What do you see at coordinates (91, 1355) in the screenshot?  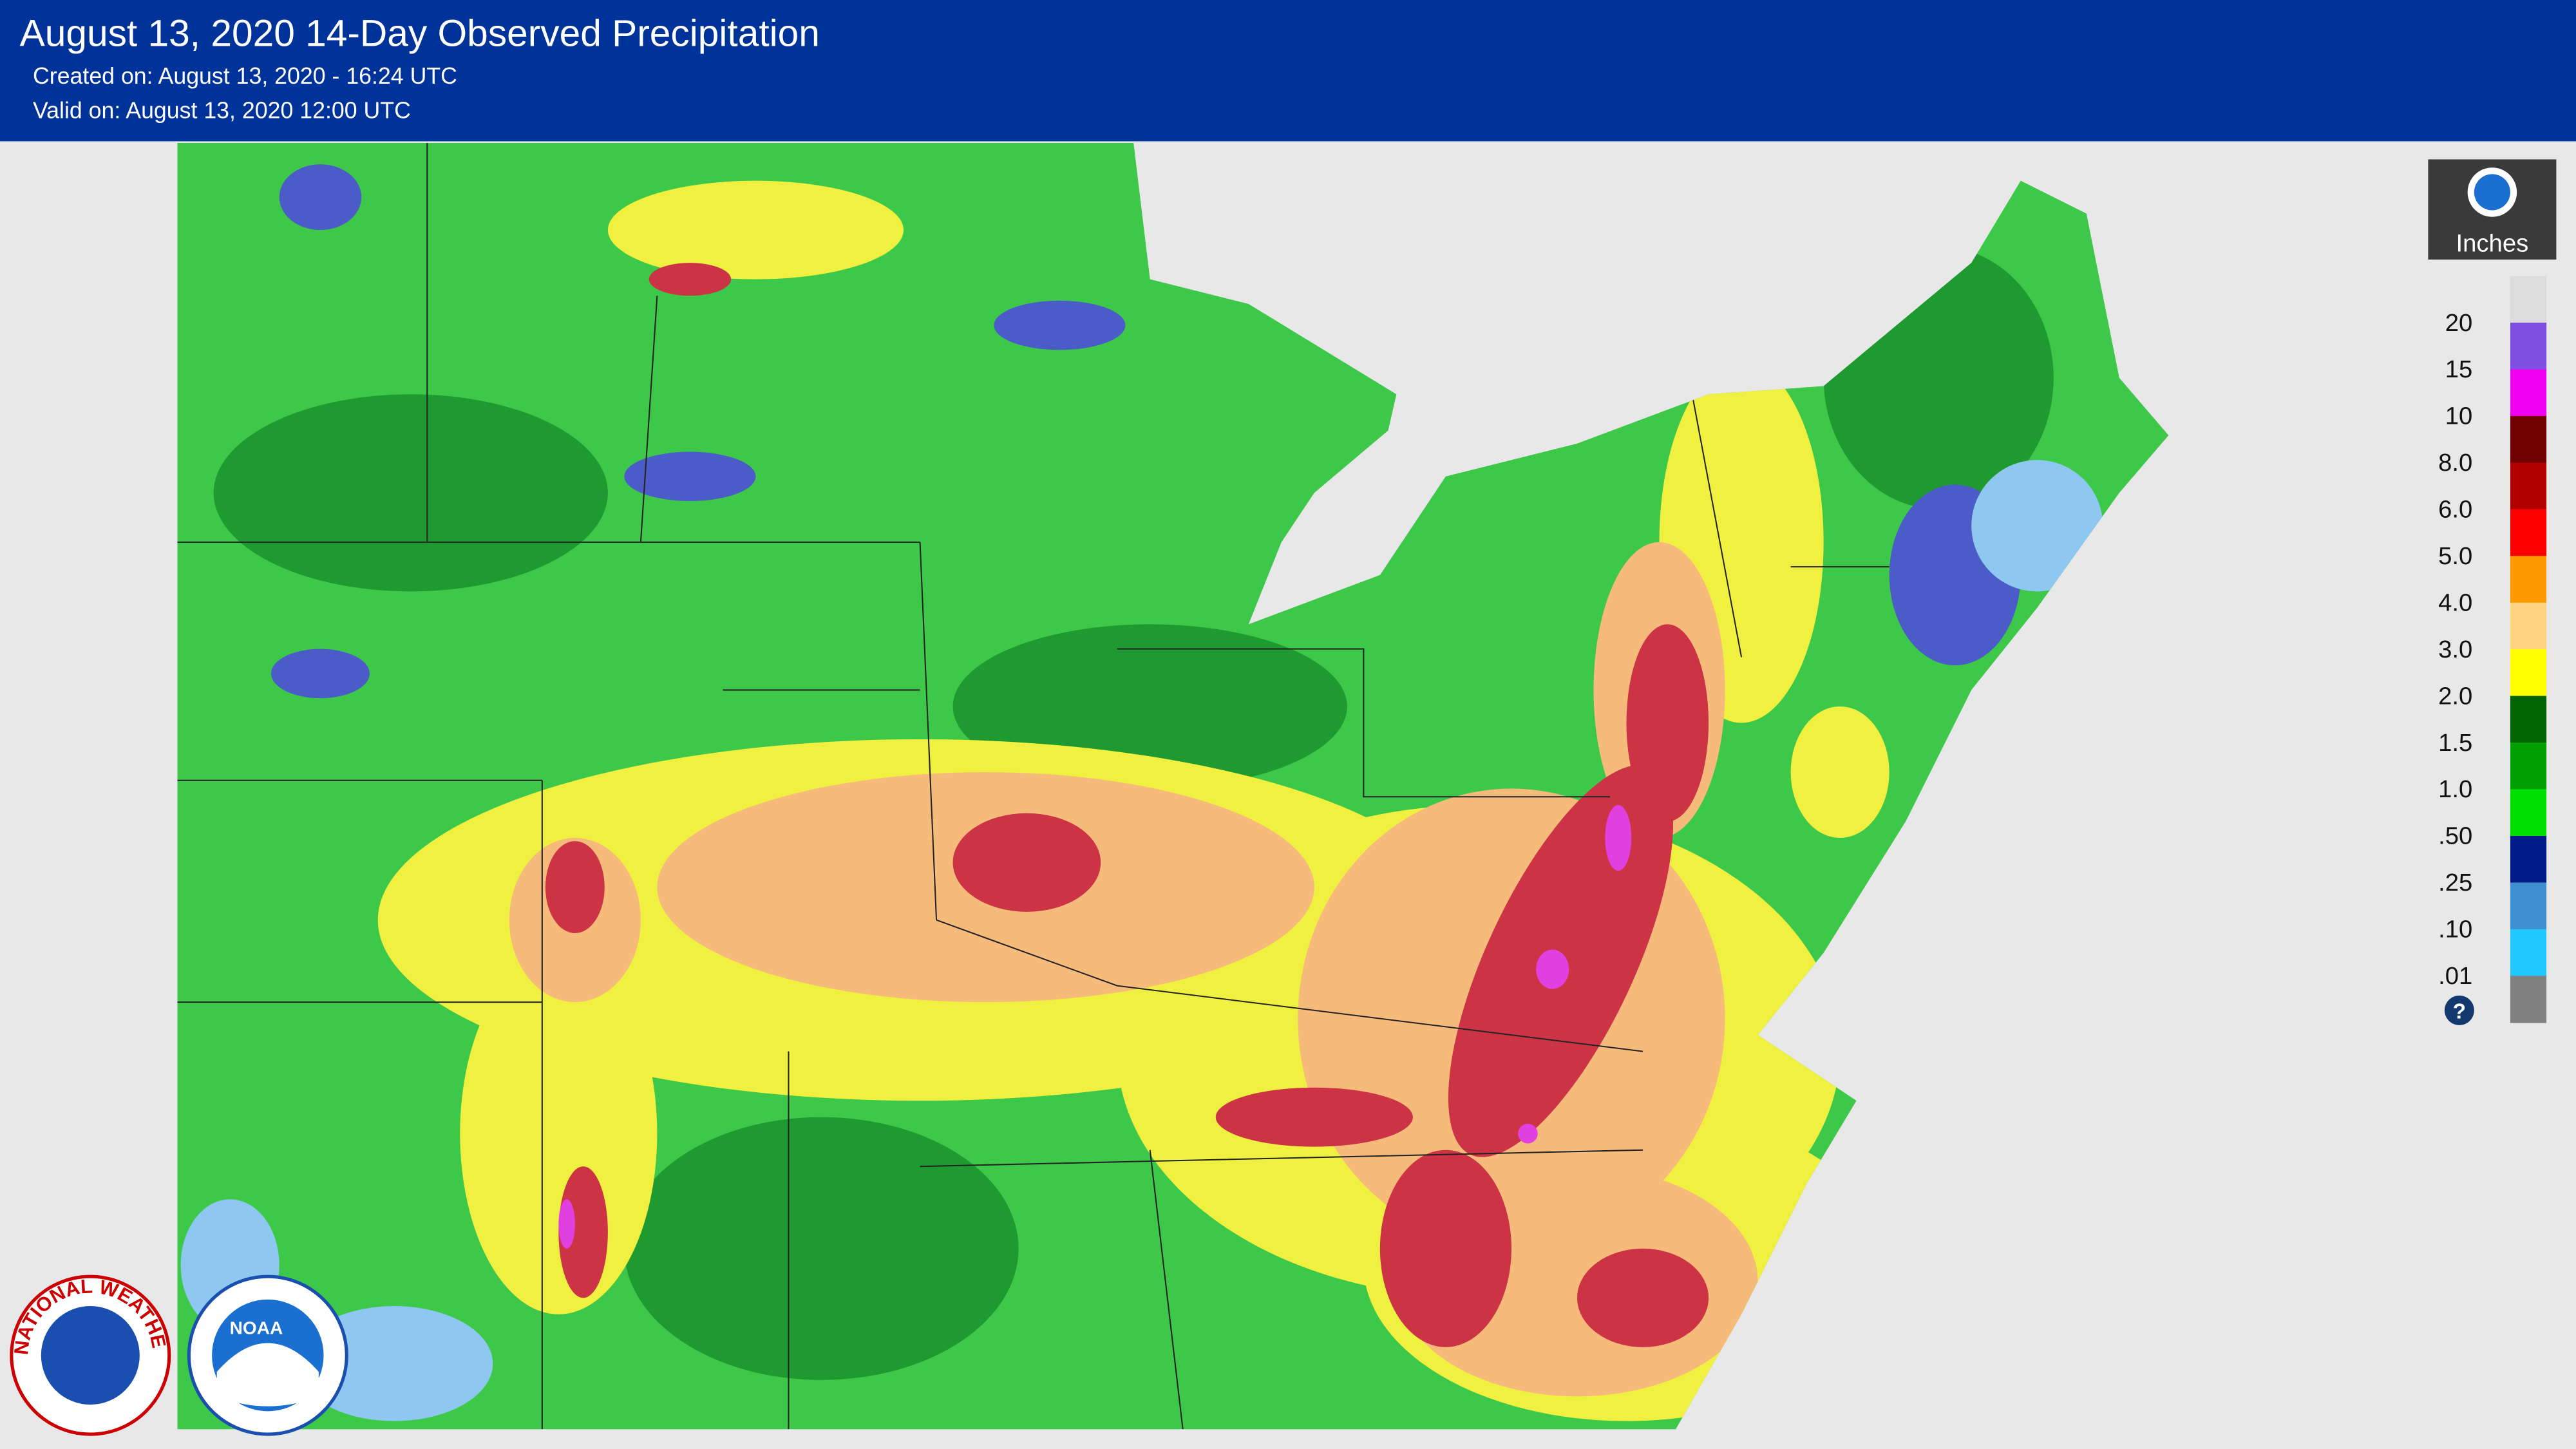 I see `nws-inner` at bounding box center [91, 1355].